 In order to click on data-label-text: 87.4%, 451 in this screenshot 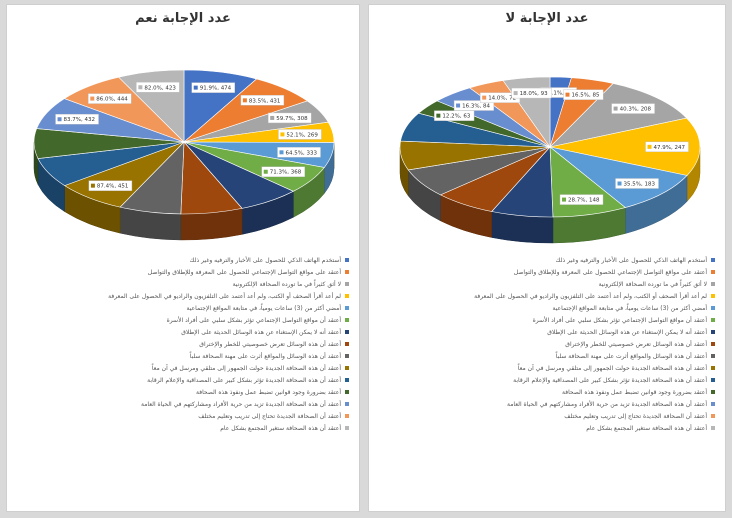, I will do `click(112, 187)`.